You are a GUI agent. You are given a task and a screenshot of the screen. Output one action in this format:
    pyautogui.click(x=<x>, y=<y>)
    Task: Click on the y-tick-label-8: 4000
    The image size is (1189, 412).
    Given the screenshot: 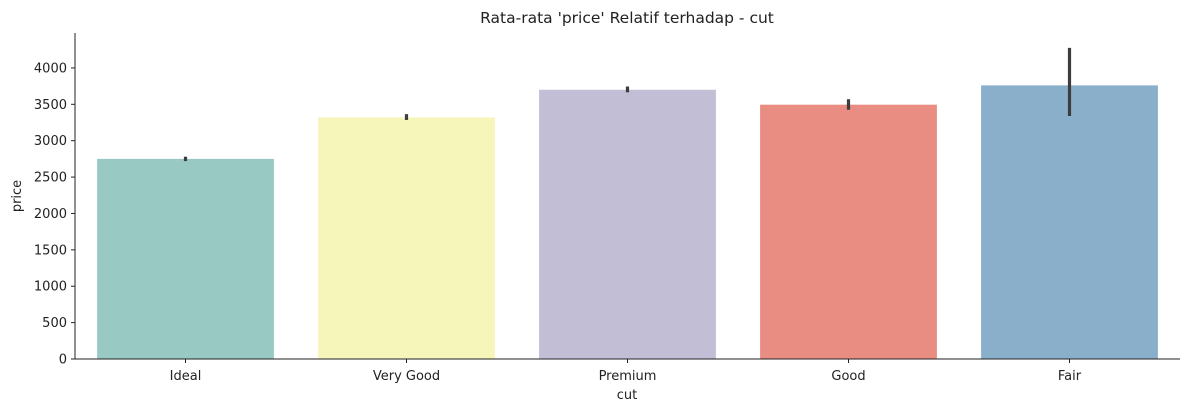 What is the action you would take?
    pyautogui.click(x=50, y=68)
    